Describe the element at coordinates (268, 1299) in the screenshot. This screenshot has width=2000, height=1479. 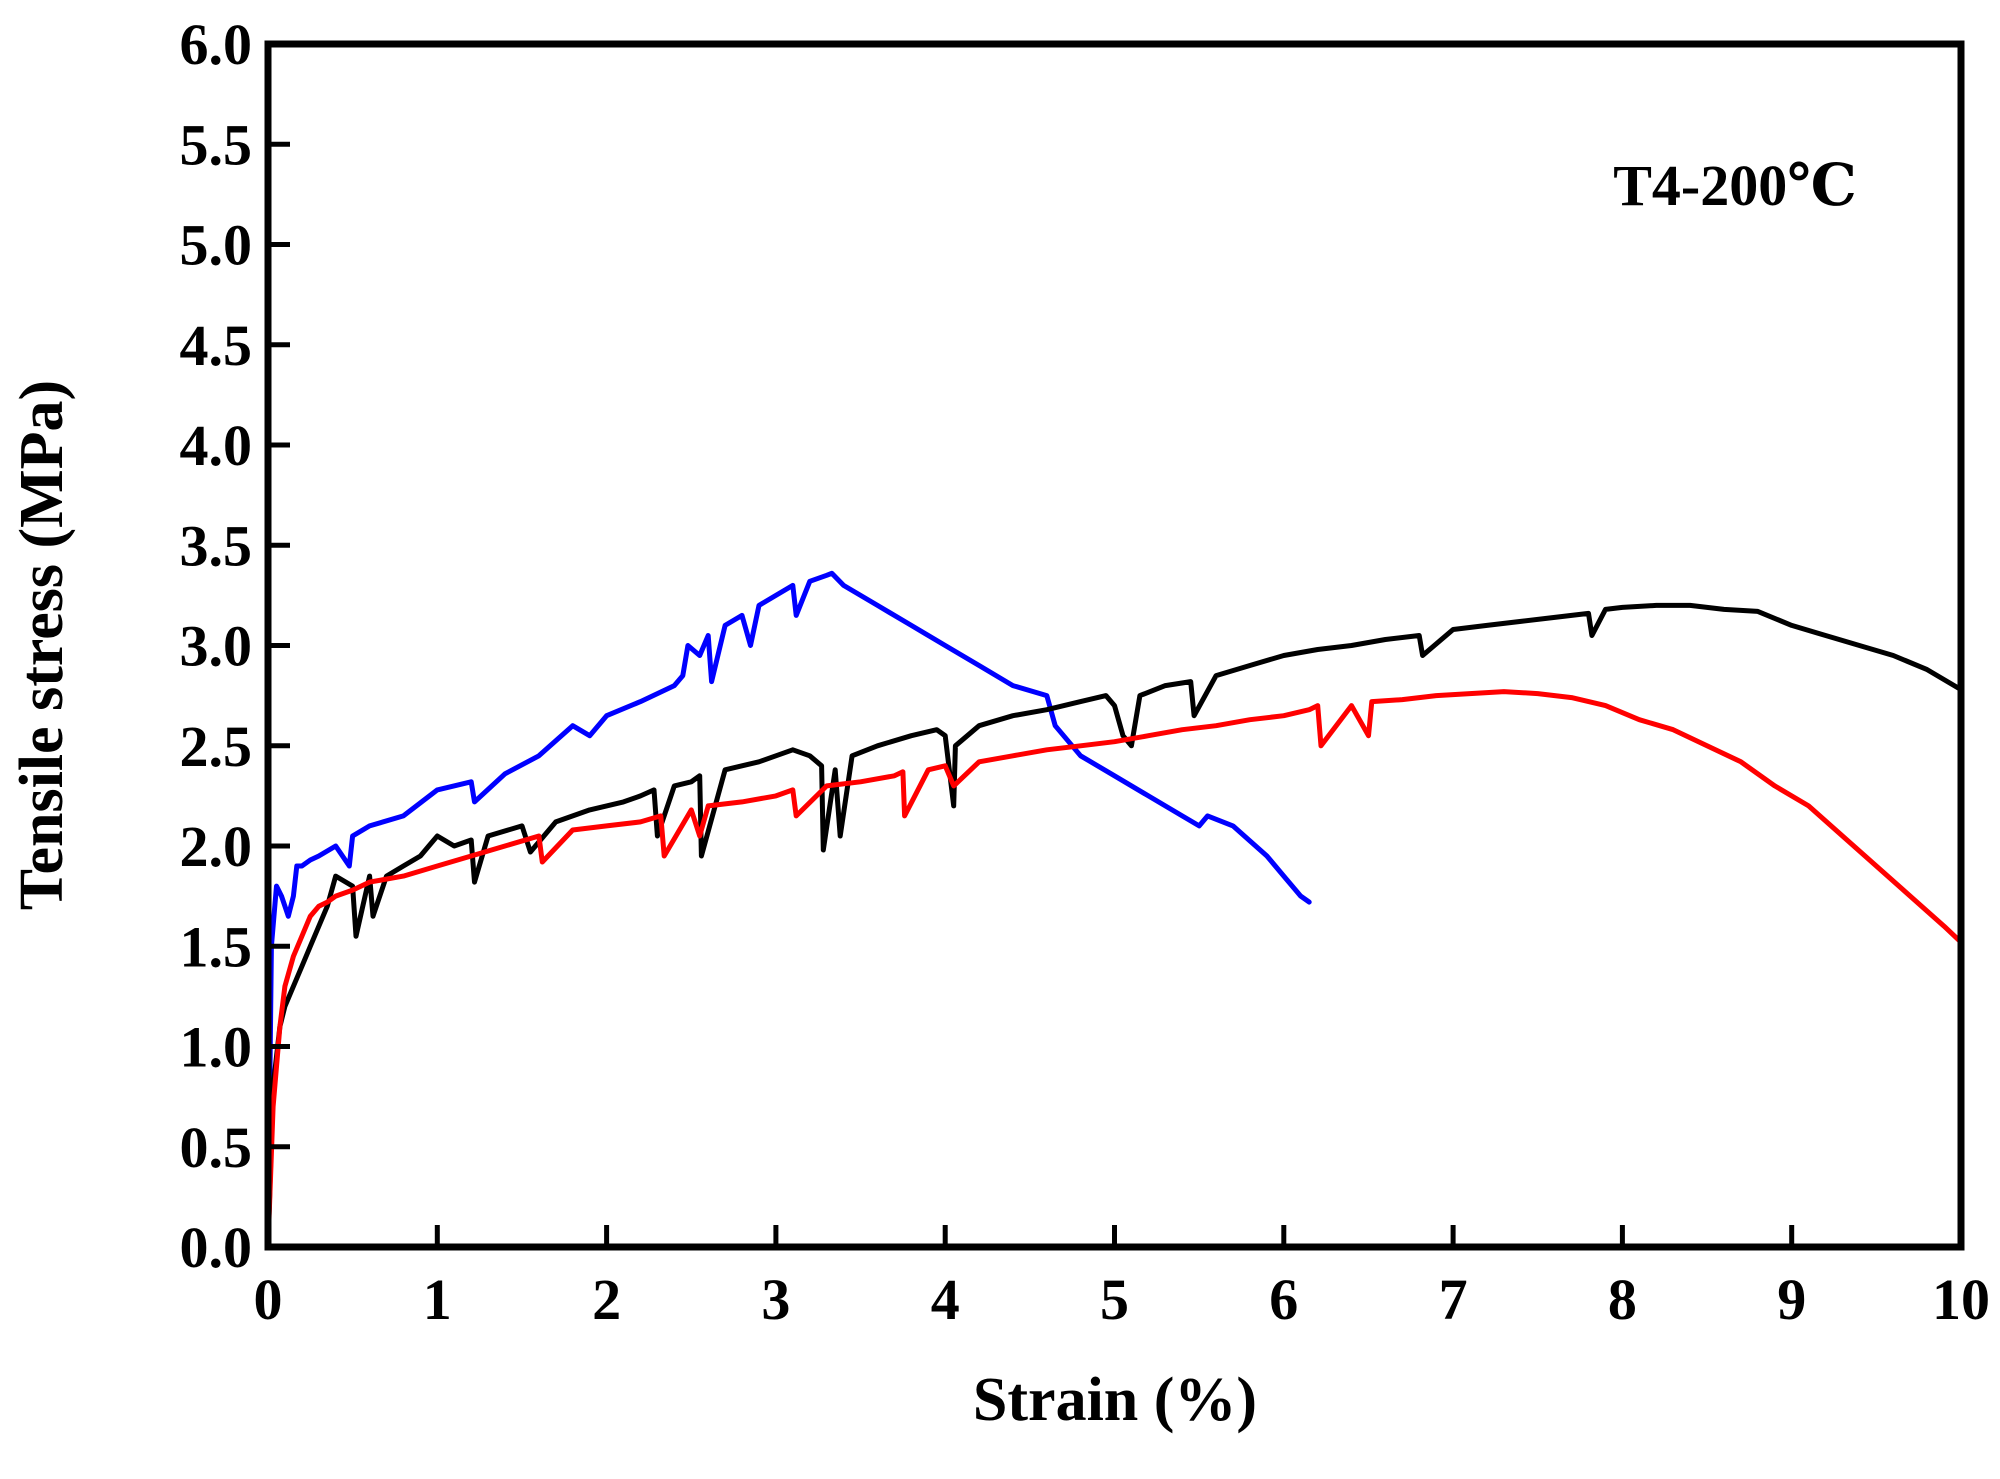
I see `x-tick-label: 0` at that location.